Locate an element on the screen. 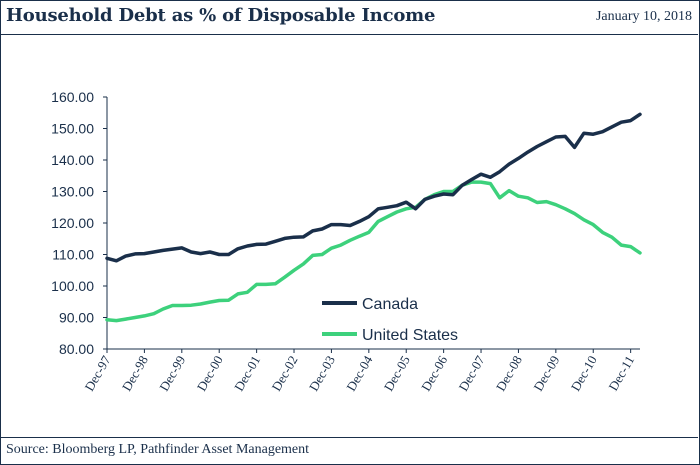 The width and height of the screenshot is (700, 465). x-tick-label: Dec-08 is located at coordinates (509, 373).